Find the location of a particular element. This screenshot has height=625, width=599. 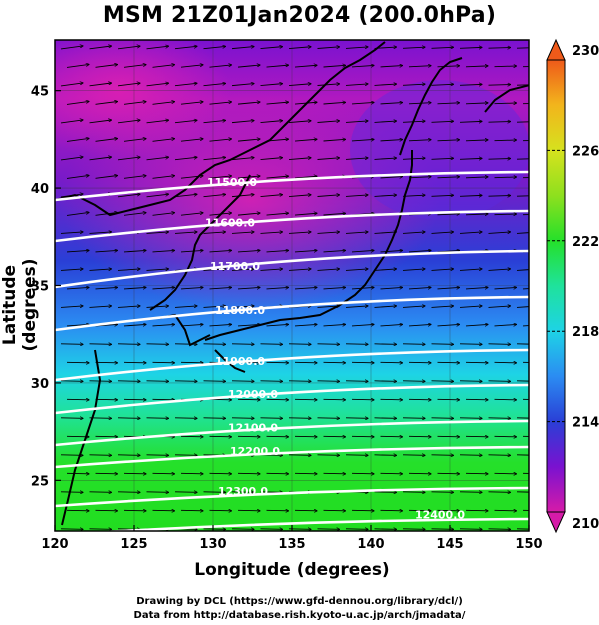

colorbar-label: 230 is located at coordinates (585, 51).